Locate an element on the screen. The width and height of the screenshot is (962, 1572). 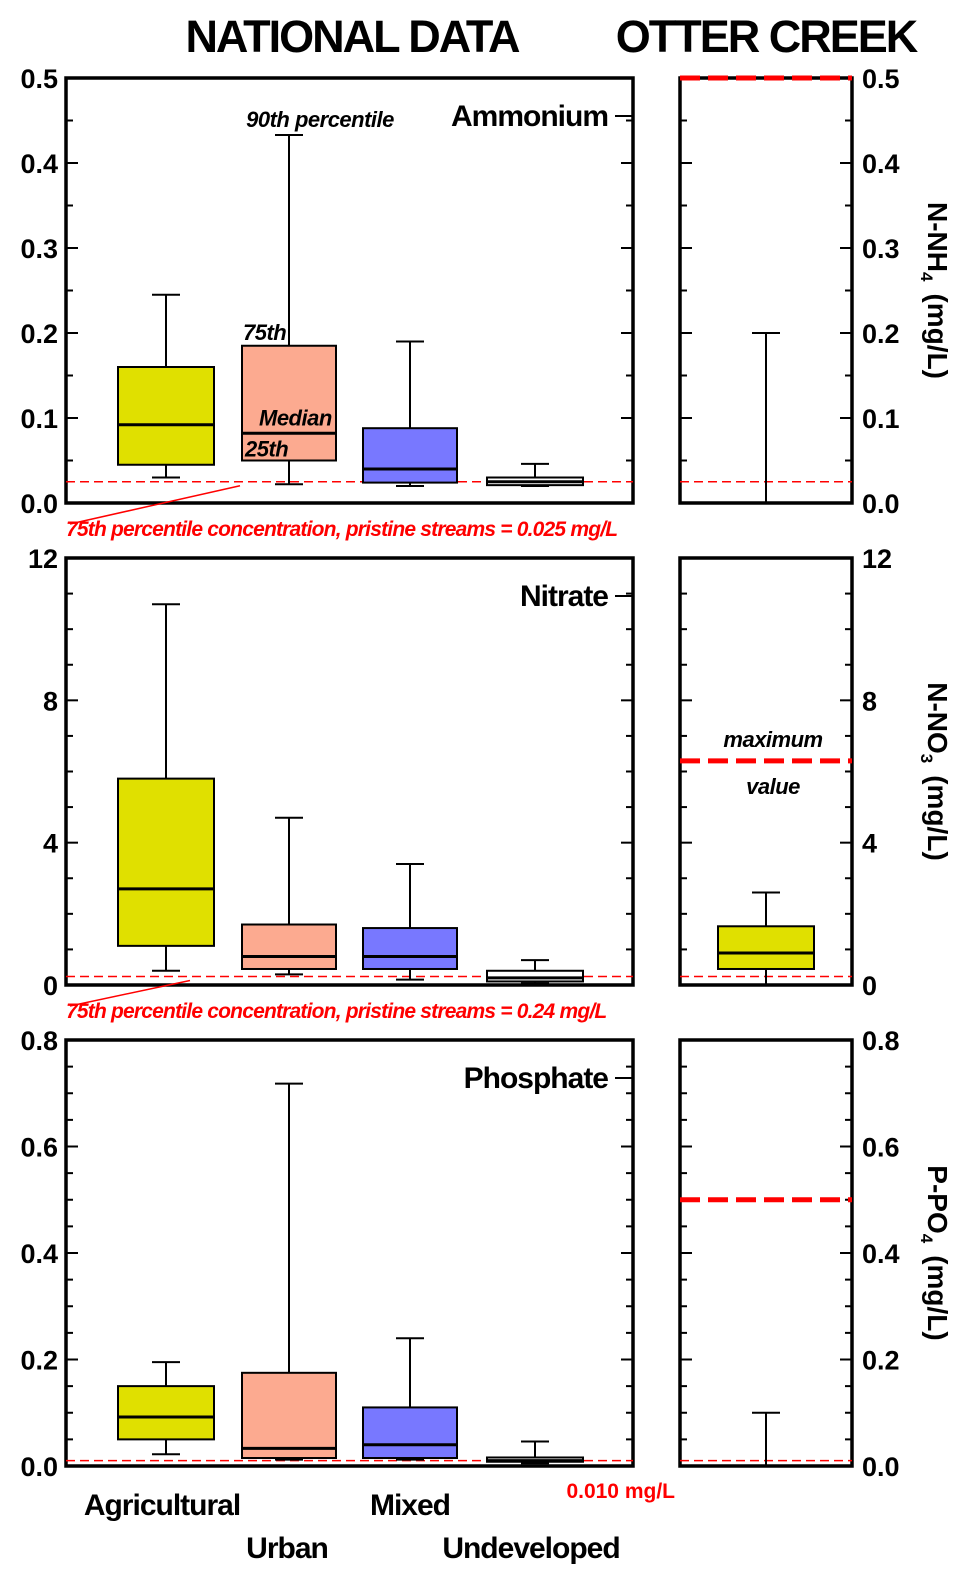
otter-frame is located at coordinates (766, 1253).